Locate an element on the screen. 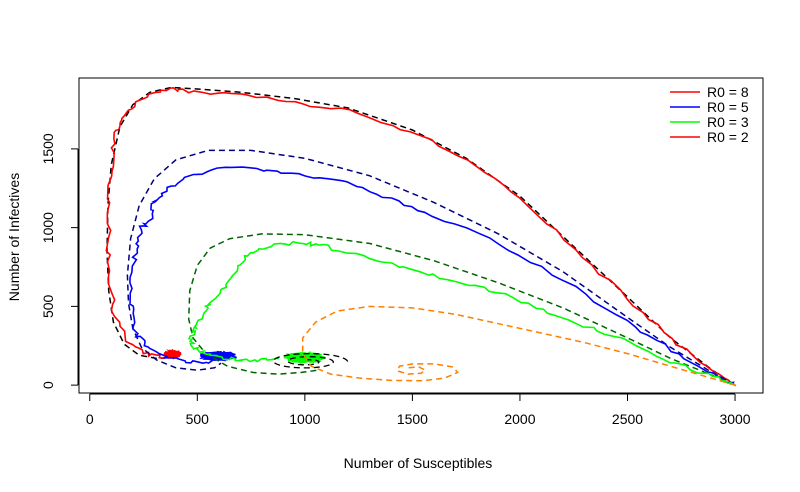 The width and height of the screenshot is (800, 492). y-tick-label: 1000 is located at coordinates (48, 227).